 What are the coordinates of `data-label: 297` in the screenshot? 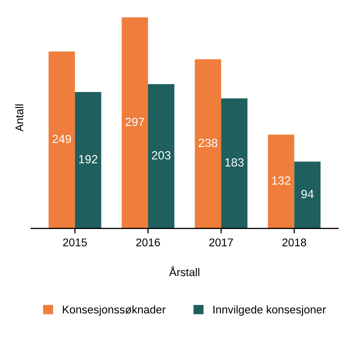 It's located at (135, 122).